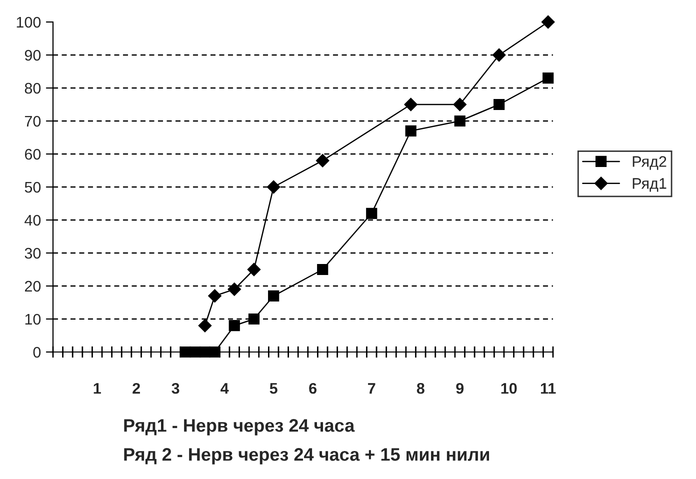 The width and height of the screenshot is (696, 479). What do you see at coordinates (28, 22) in the screenshot?
I see `y-tick-label: 100` at bounding box center [28, 22].